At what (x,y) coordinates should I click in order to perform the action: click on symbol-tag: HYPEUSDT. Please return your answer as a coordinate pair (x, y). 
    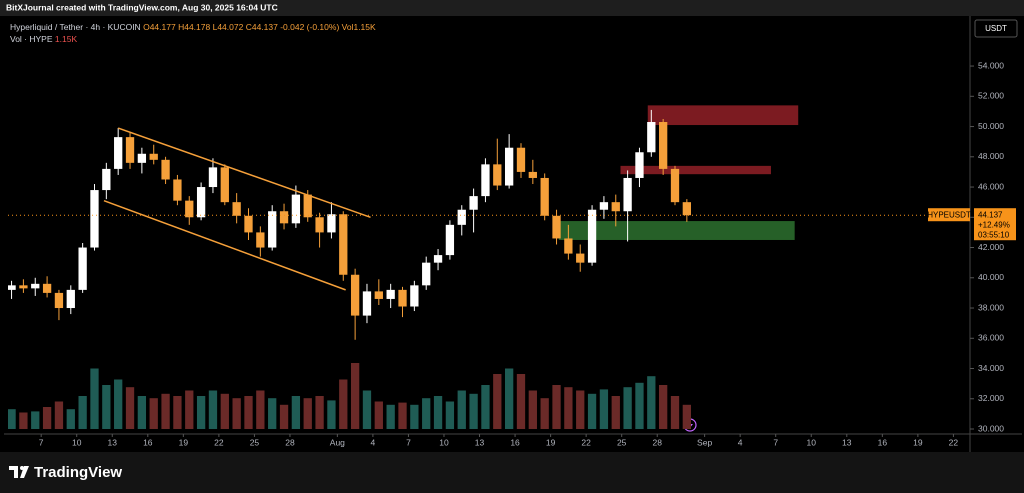
    Looking at the image, I should click on (949, 214).